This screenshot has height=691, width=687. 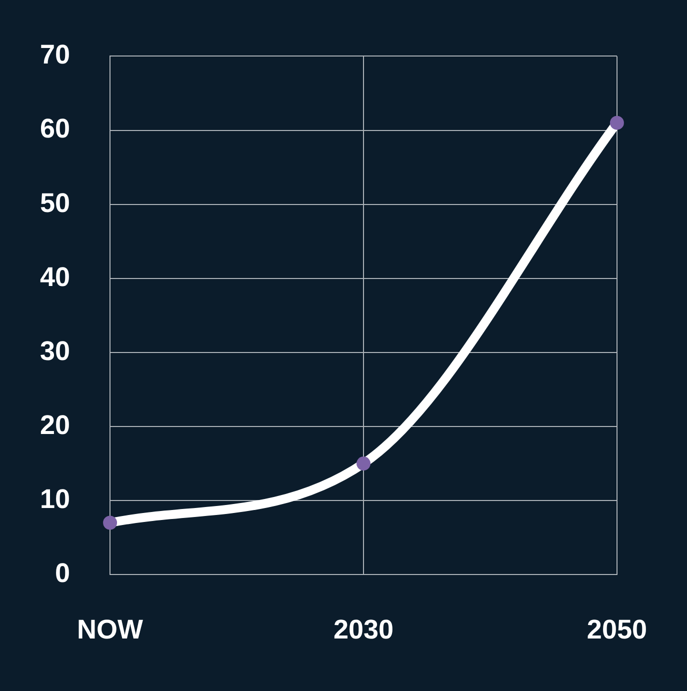 What do you see at coordinates (110, 629) in the screenshot?
I see `x-tick-label: NOW` at bounding box center [110, 629].